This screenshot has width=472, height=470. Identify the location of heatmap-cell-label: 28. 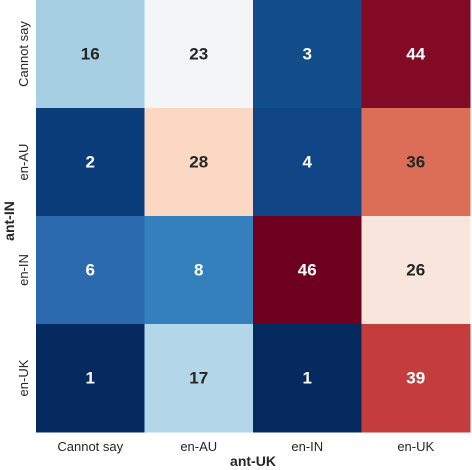
(198, 162).